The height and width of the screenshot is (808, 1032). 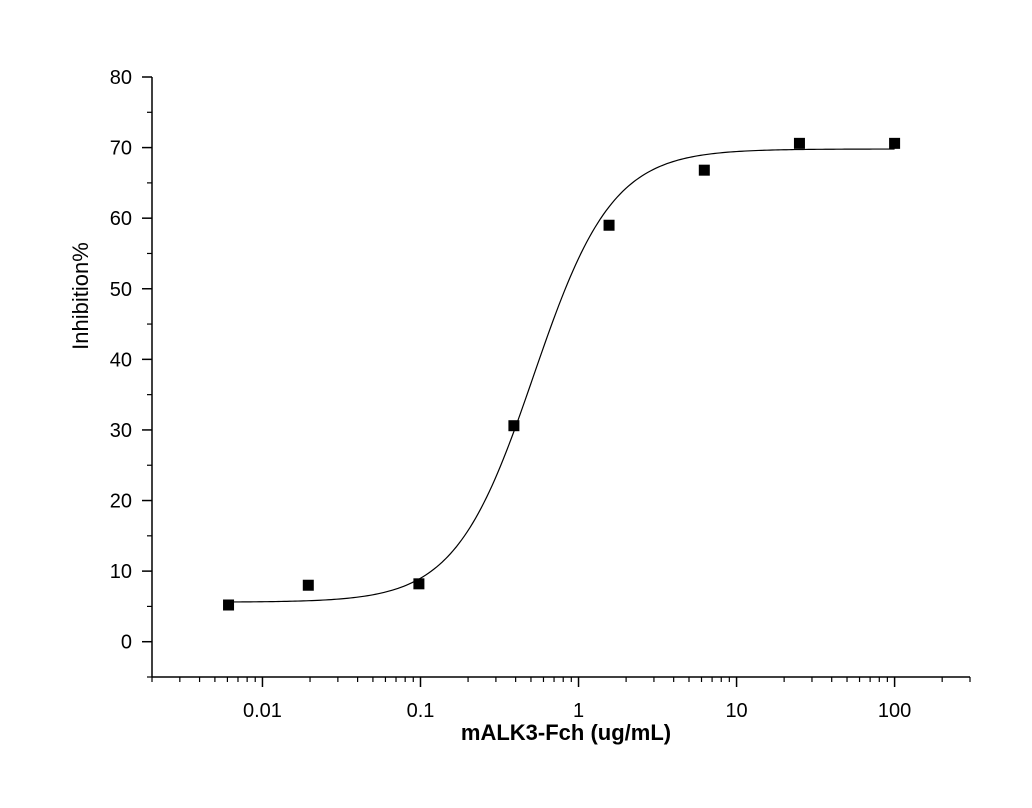 What do you see at coordinates (121, 78) in the screenshot?
I see `y-tick-label: 80` at bounding box center [121, 78].